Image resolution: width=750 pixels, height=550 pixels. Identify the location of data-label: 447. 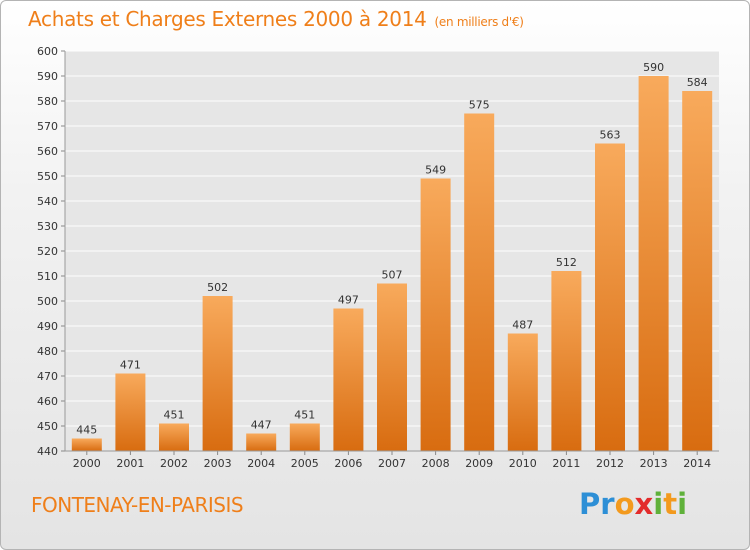
(261, 425).